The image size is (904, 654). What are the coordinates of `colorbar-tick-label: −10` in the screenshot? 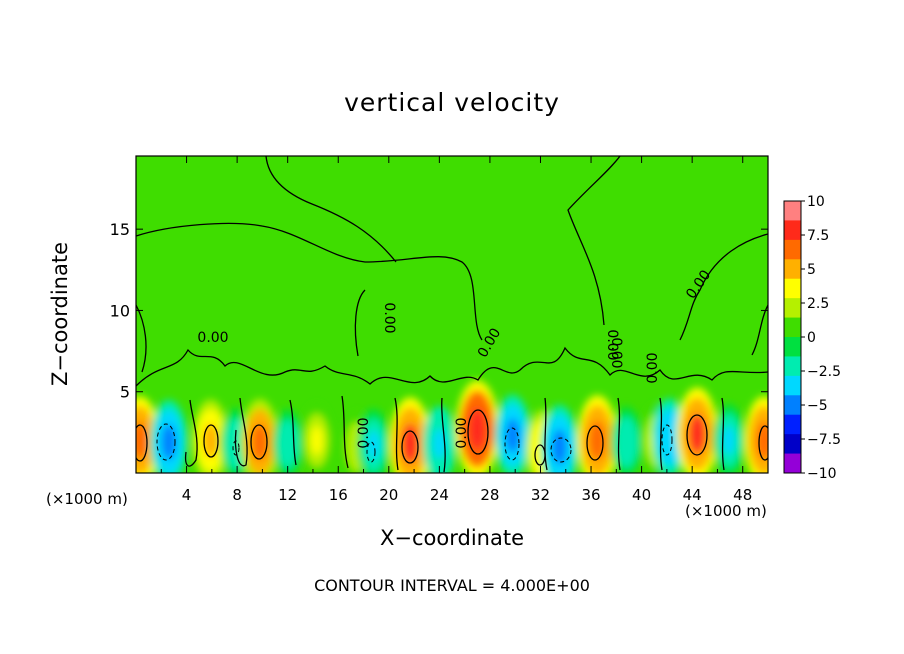 It's located at (822, 474).